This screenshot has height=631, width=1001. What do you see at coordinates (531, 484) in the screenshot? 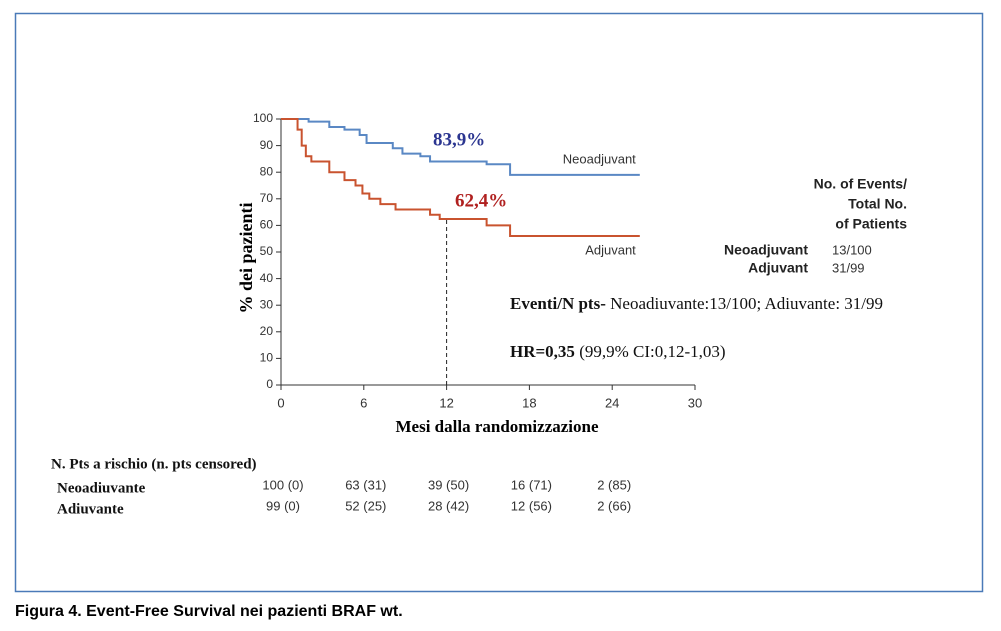
I see `risk-value: 16 (71)` at bounding box center [531, 484].